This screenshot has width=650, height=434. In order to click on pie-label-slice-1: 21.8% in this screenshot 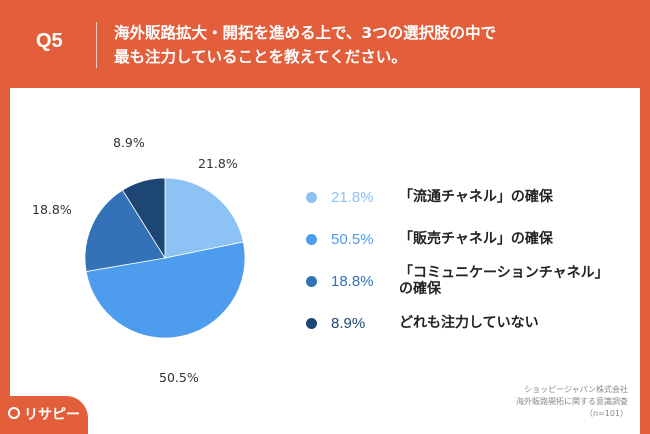, I will do `click(218, 163)`.